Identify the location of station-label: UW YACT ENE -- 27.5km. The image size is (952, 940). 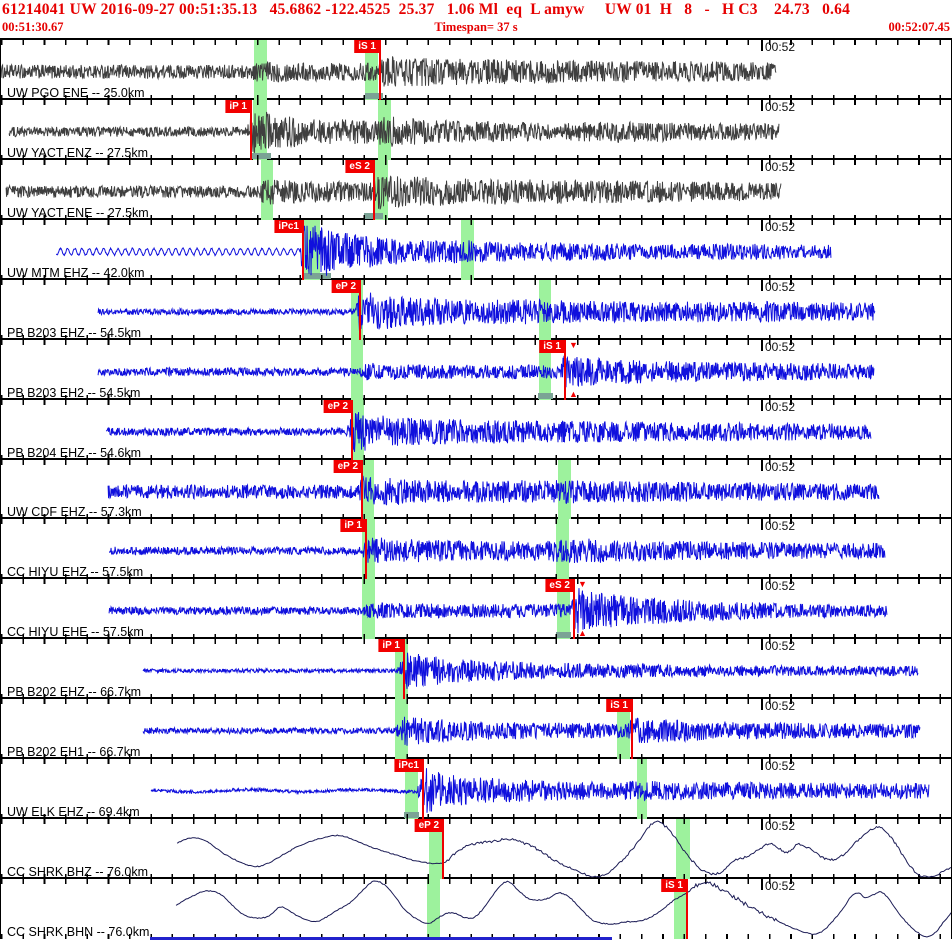
(78, 212).